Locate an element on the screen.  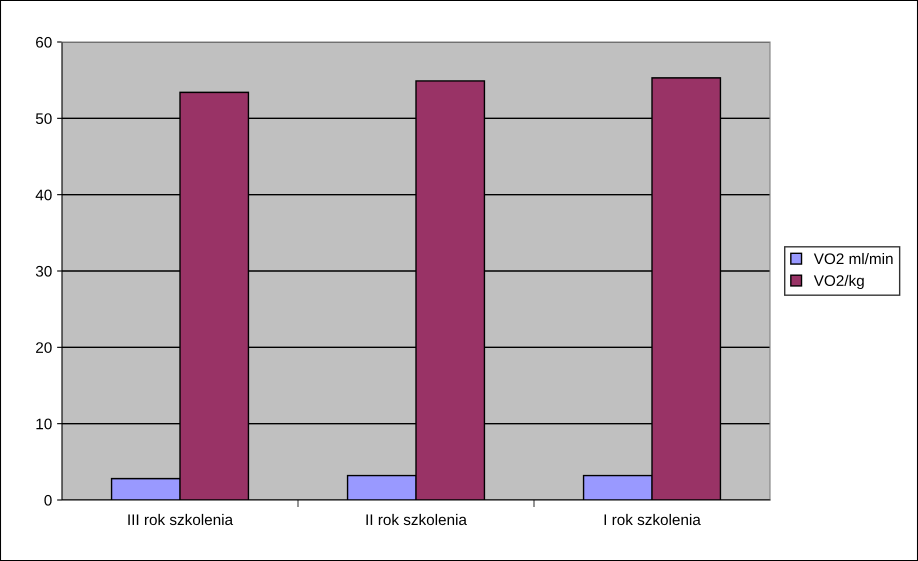
y-tick-label: 10 is located at coordinates (44, 424).